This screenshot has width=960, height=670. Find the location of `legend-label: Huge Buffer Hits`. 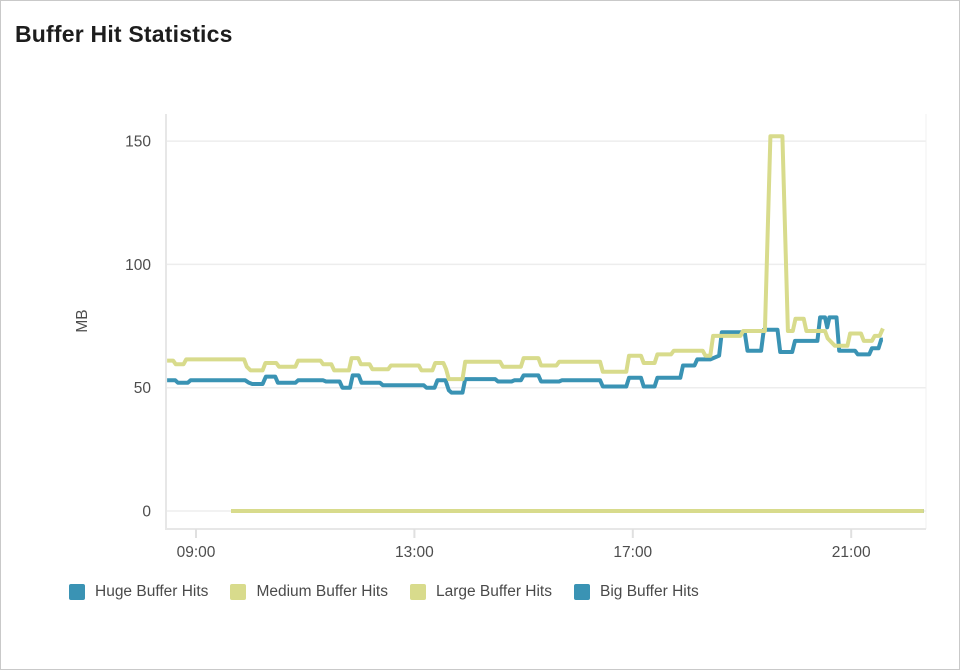

legend-label: Huge Buffer Hits is located at coordinates (152, 591).